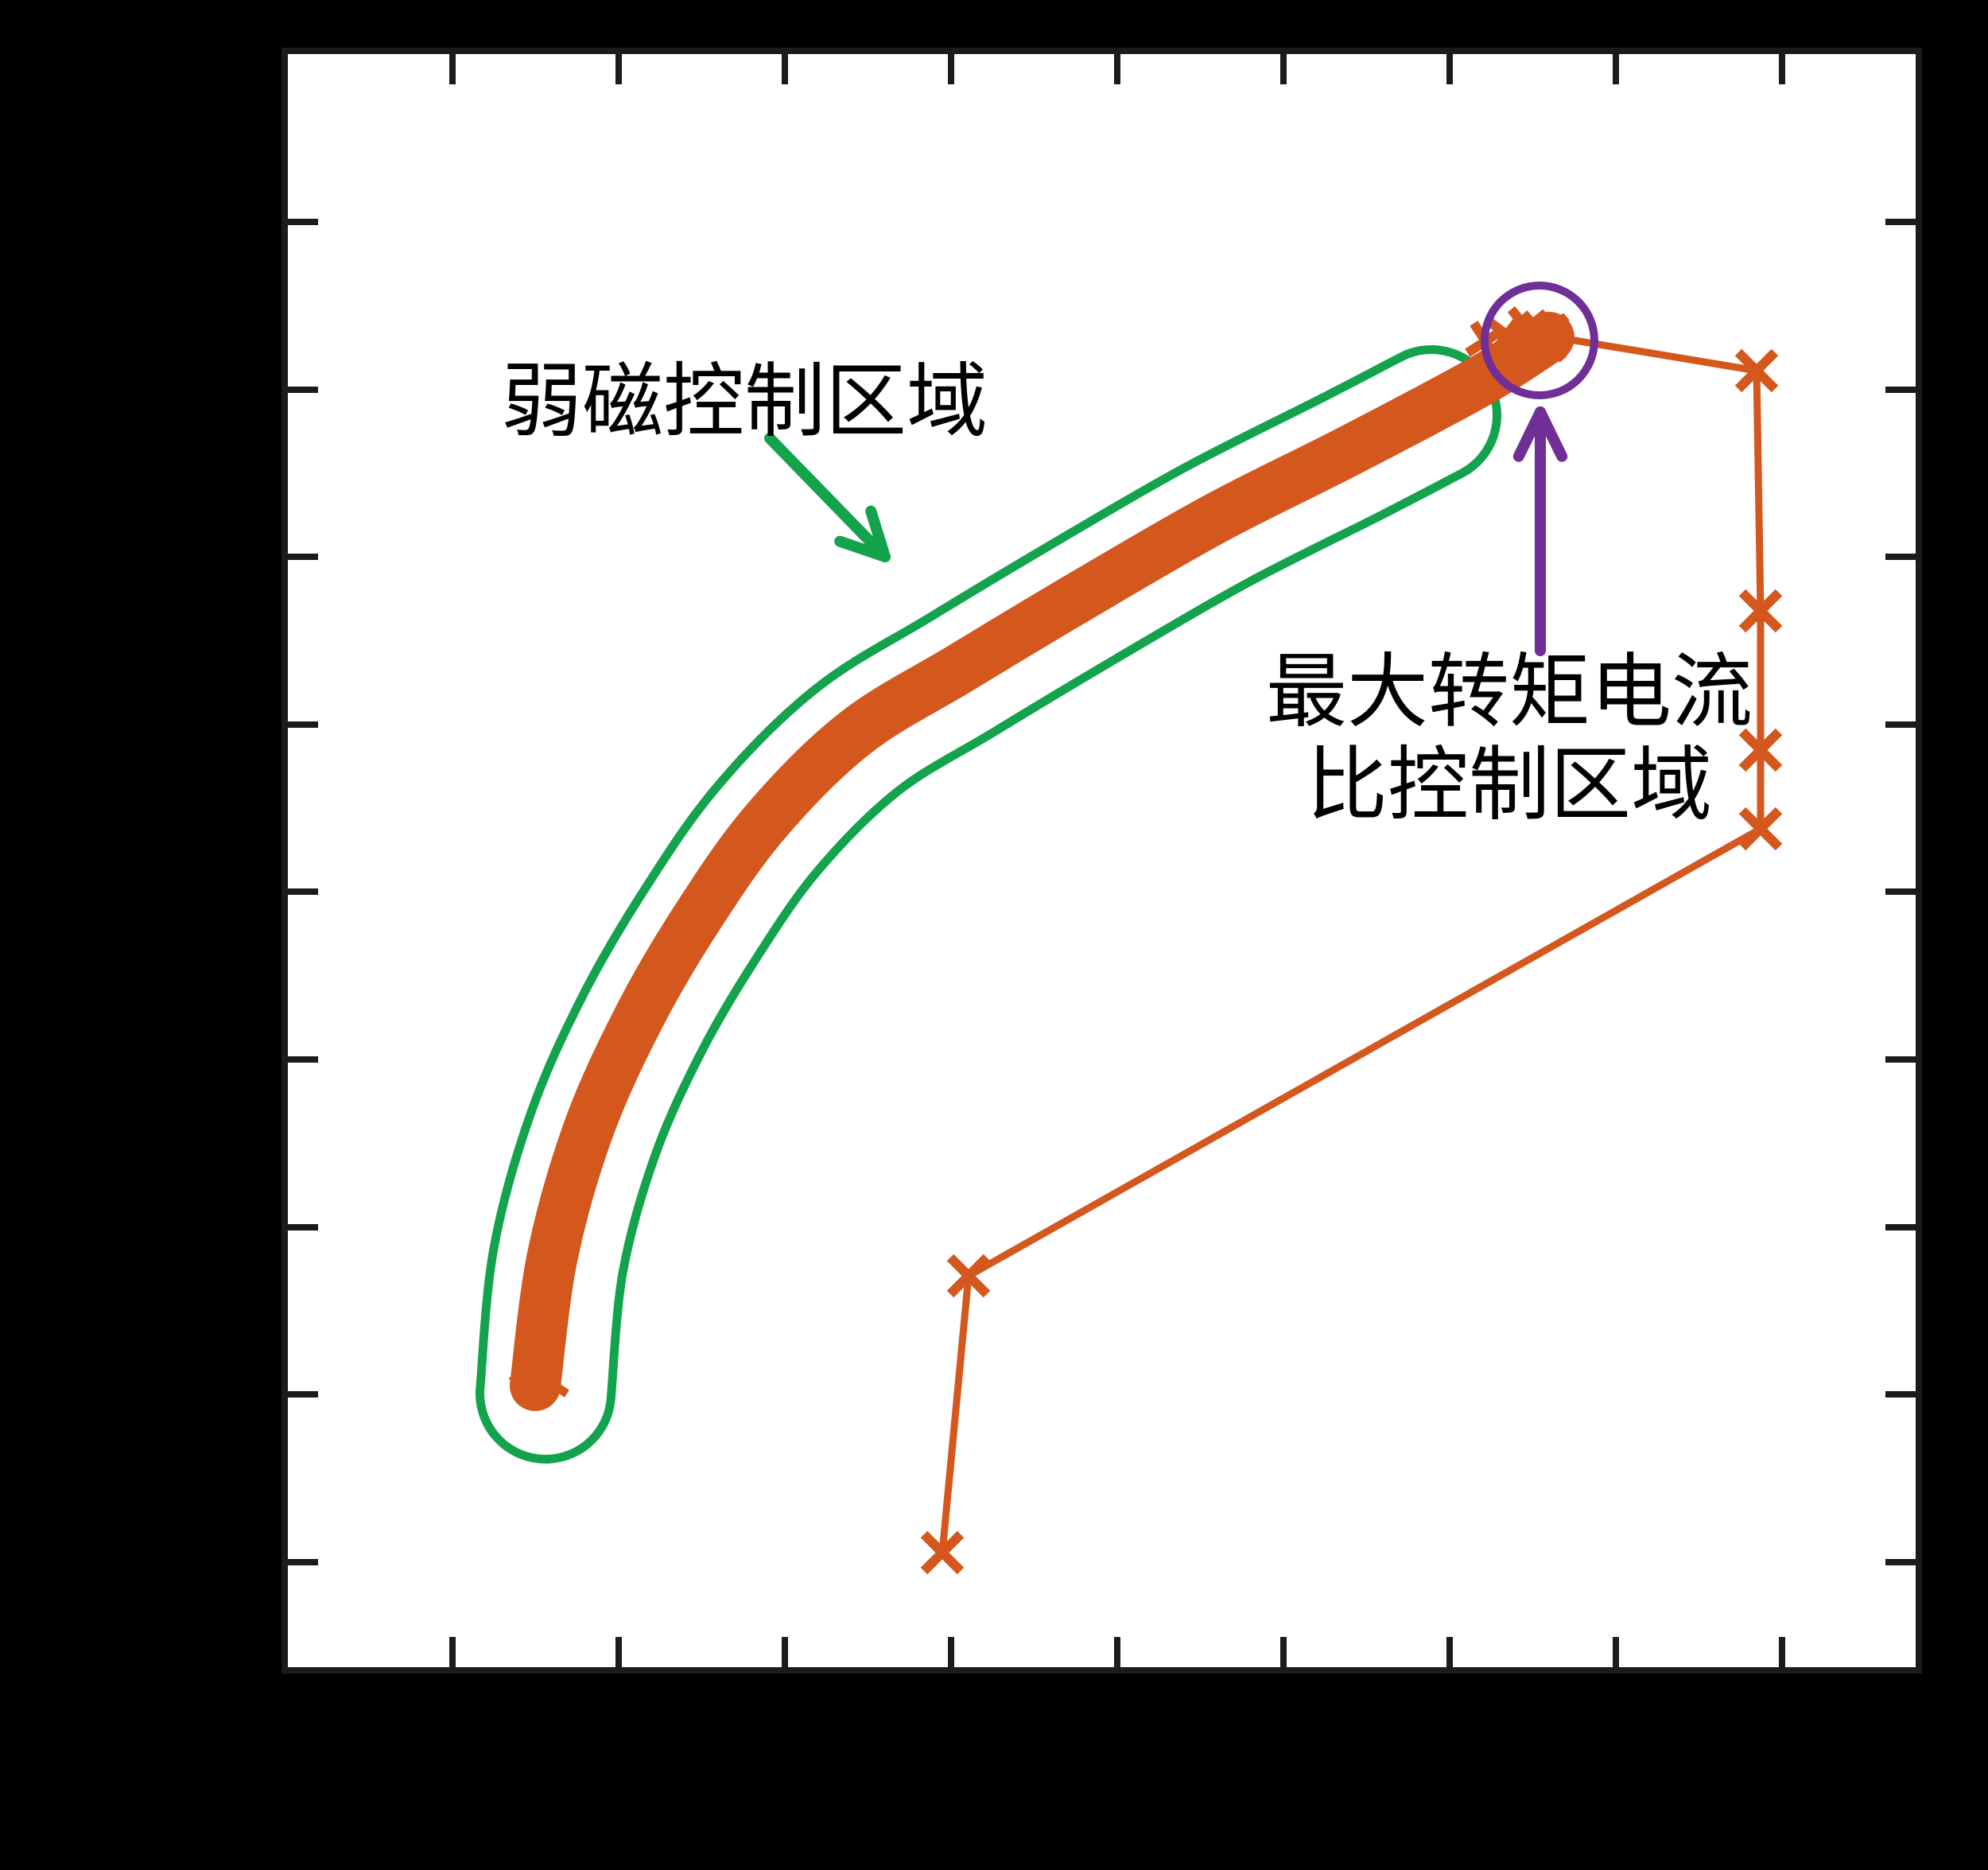 This screenshot has height=1870, width=1988. I want to click on mtpa-circle, so click(1539, 341).